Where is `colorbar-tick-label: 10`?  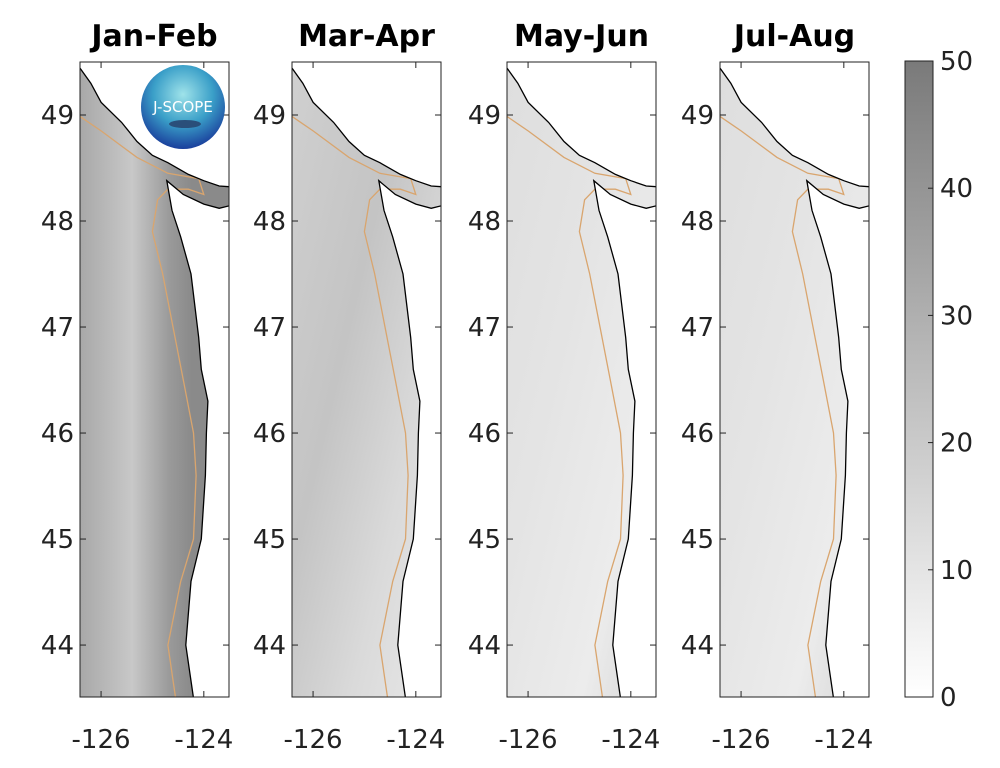
colorbar-tick-label: 10 is located at coordinates (956, 571).